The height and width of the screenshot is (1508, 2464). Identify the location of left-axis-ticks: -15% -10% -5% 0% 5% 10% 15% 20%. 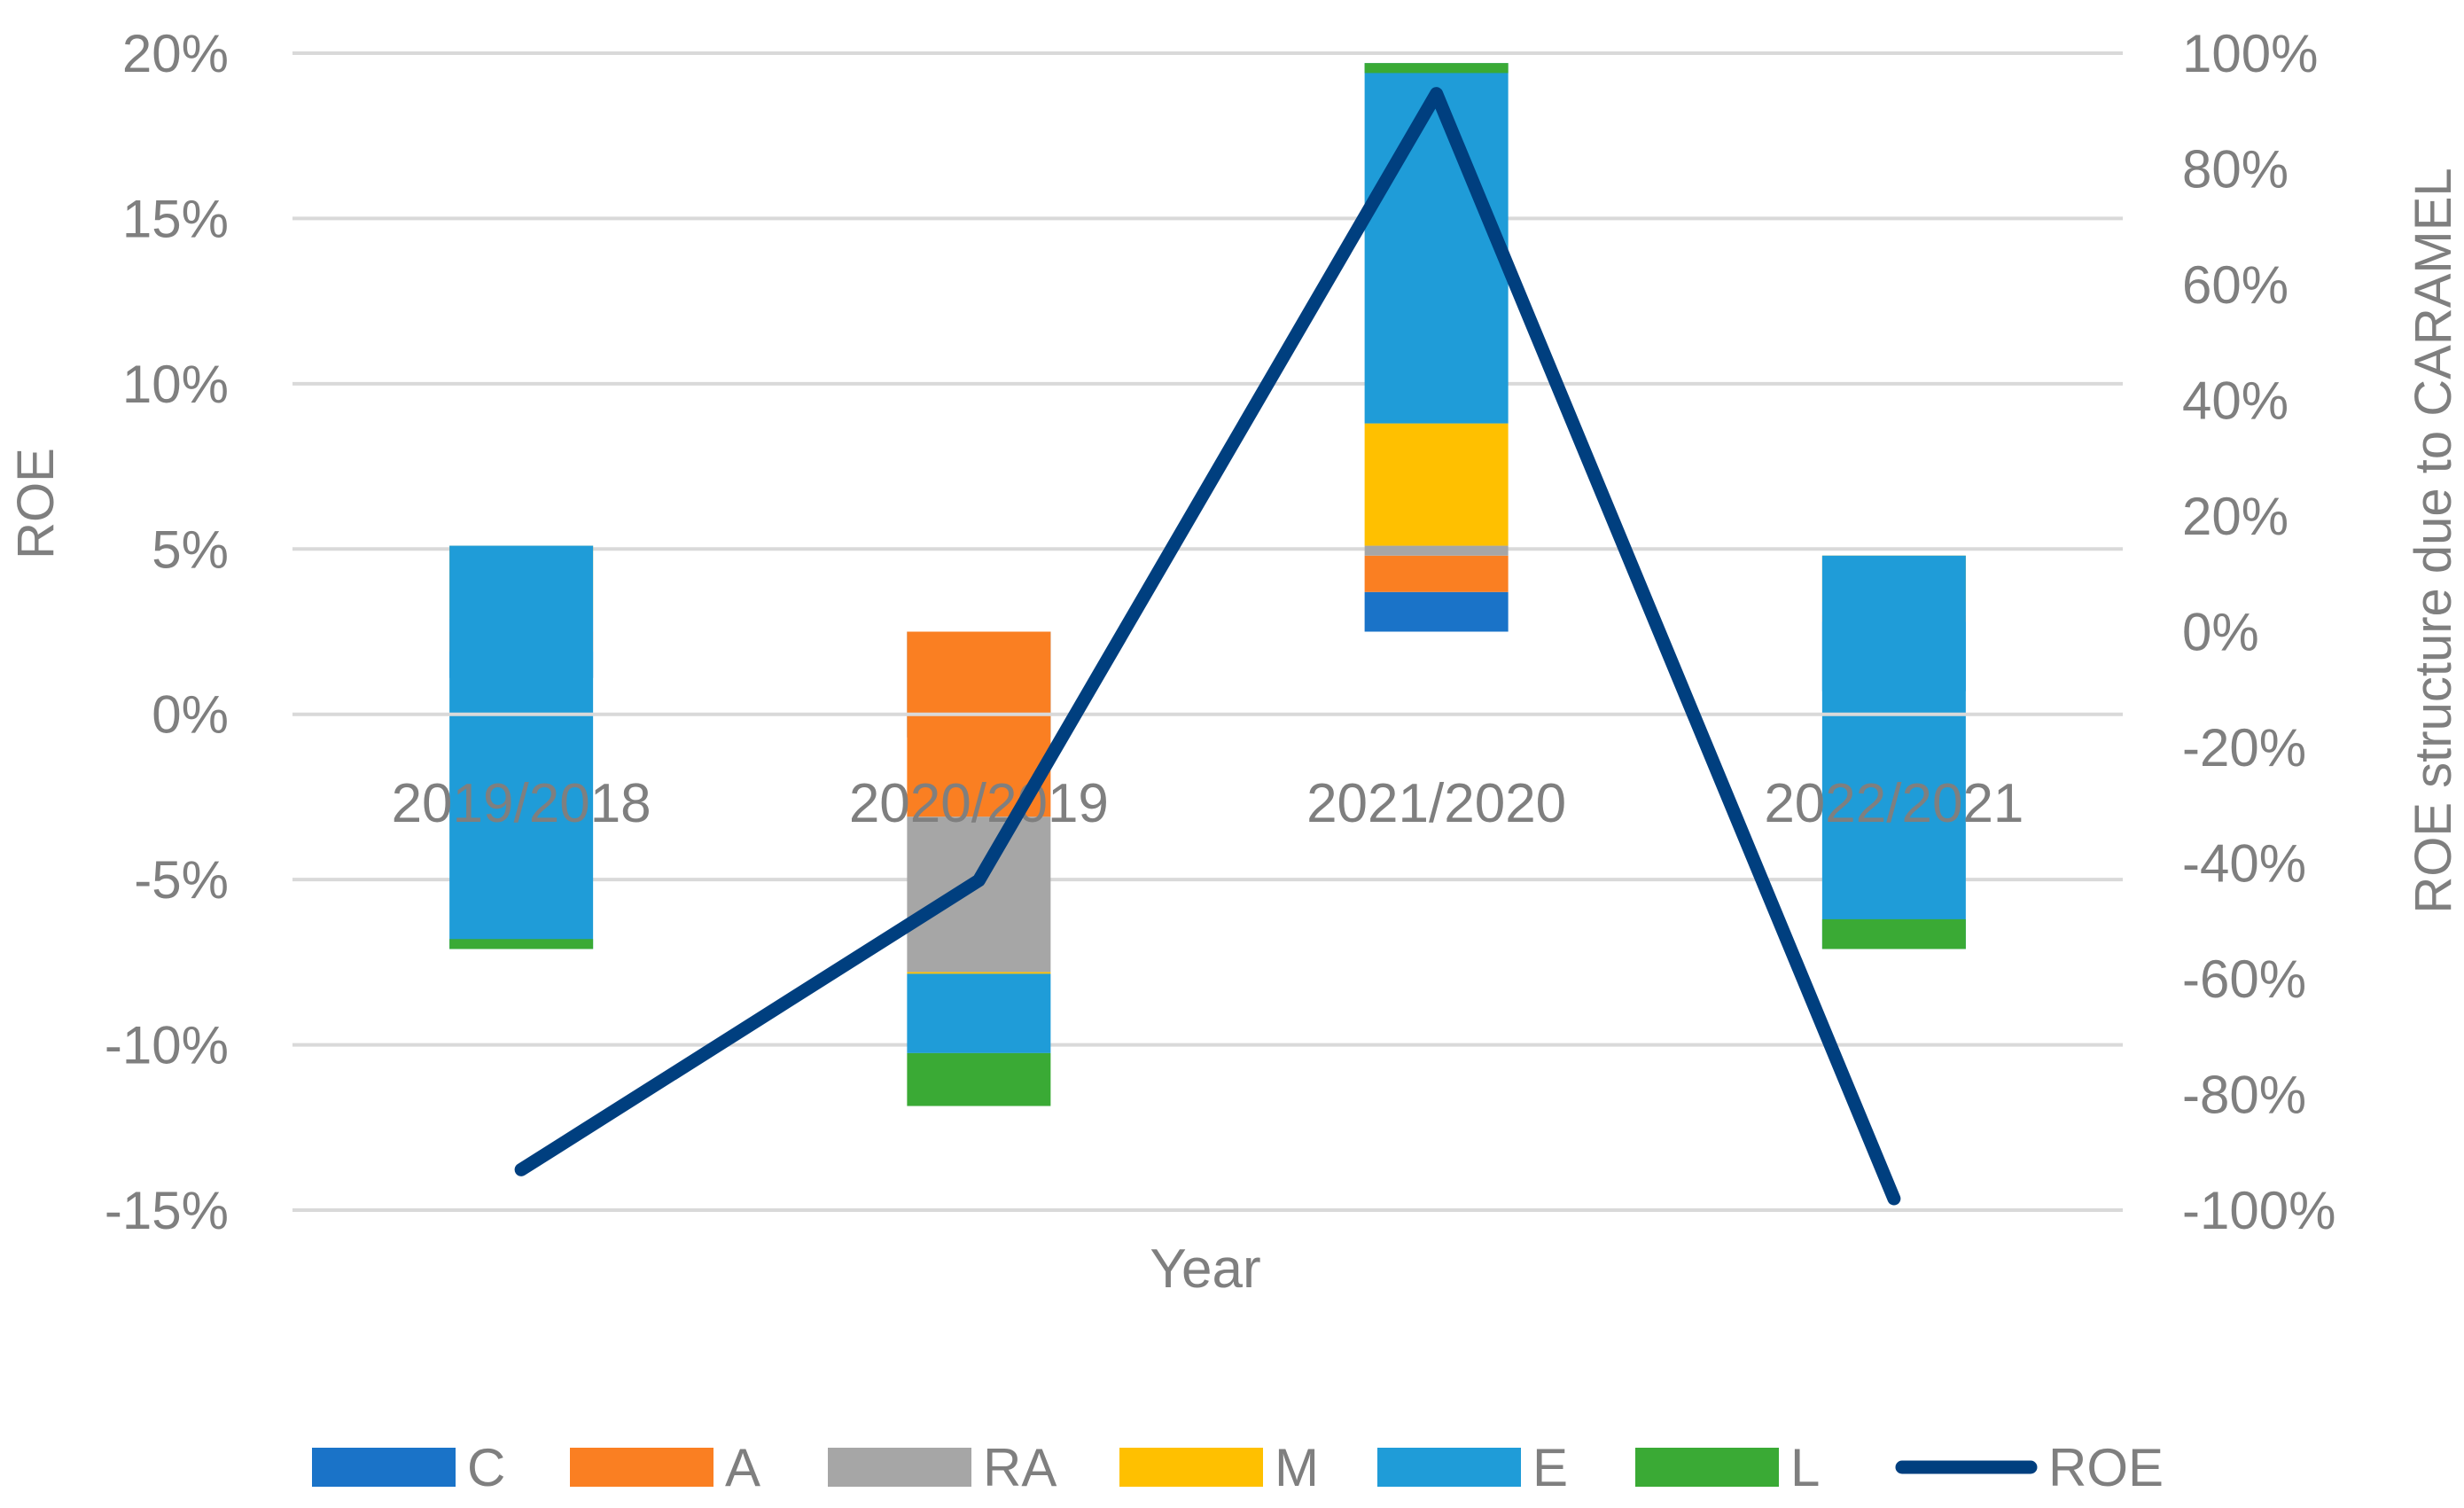
(167, 632).